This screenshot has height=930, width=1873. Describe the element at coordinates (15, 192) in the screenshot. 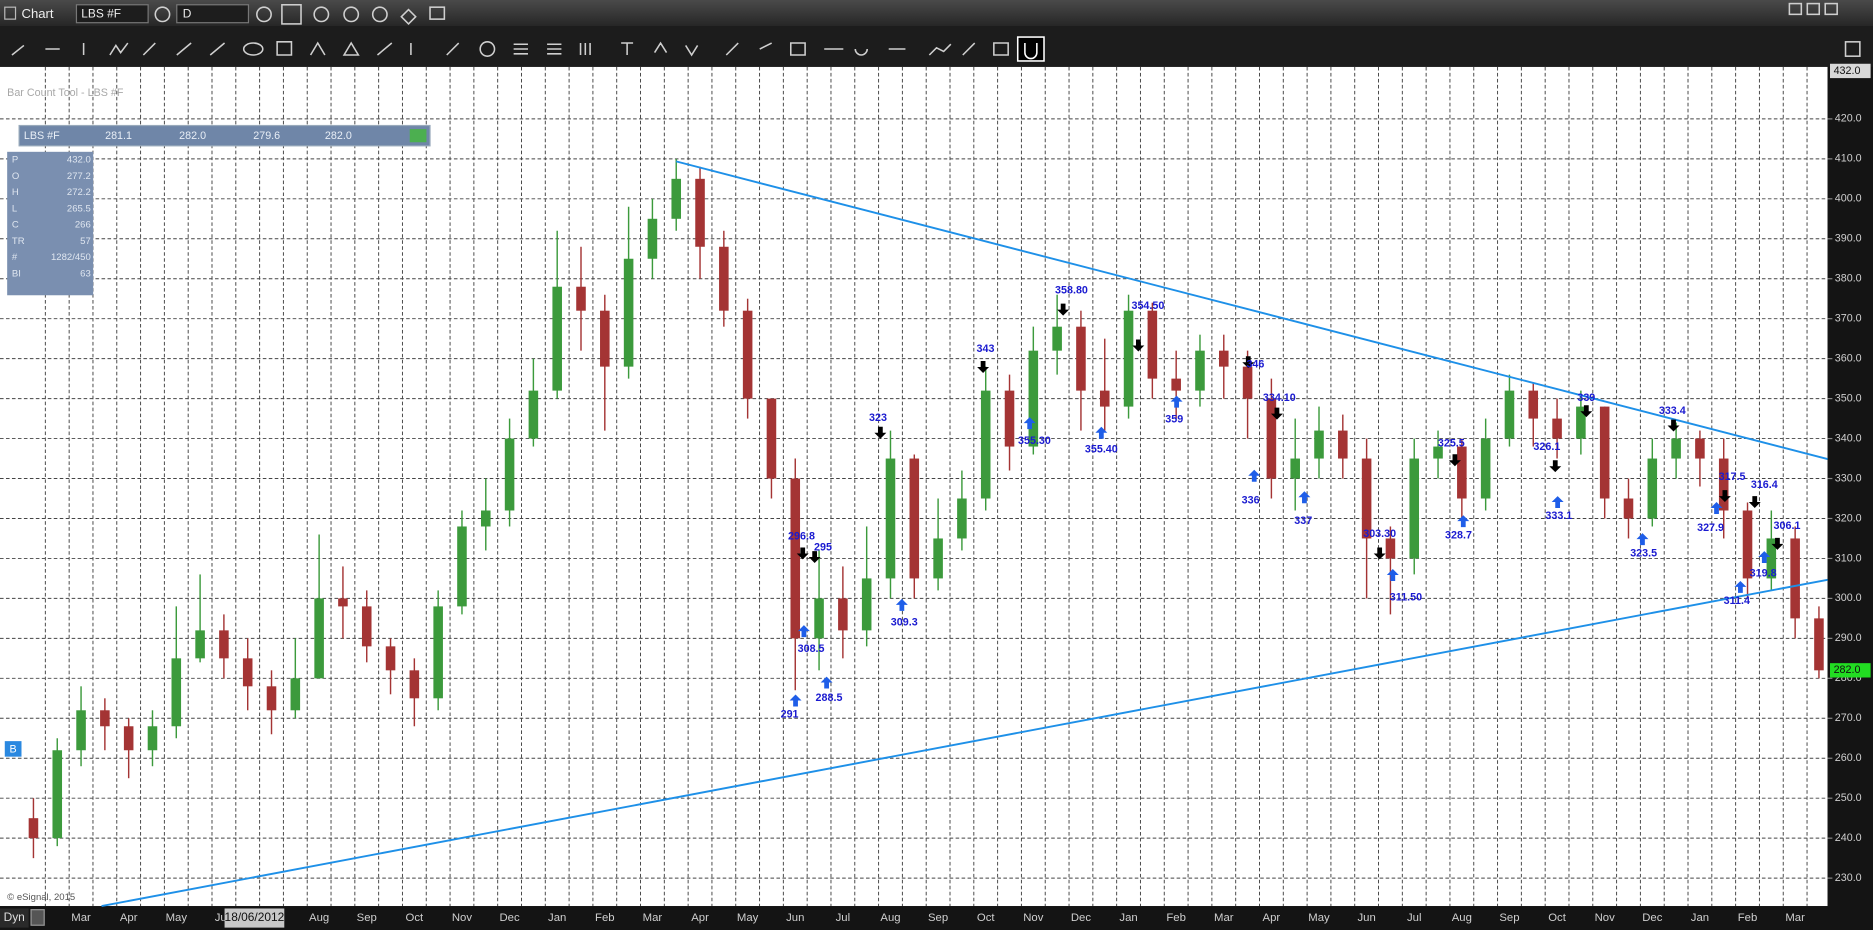

I see `dw-label: H` at that location.